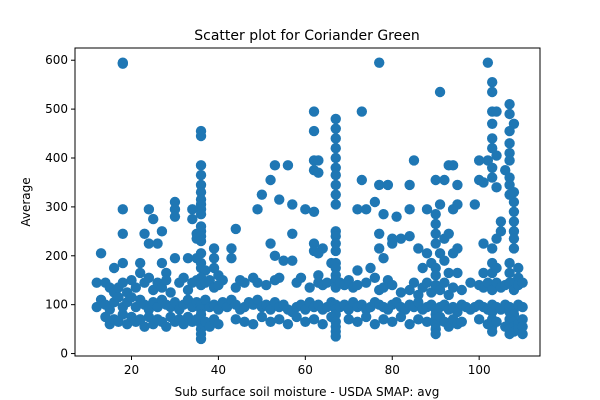  I want to click on x-tick-label: 20, so click(131, 370).